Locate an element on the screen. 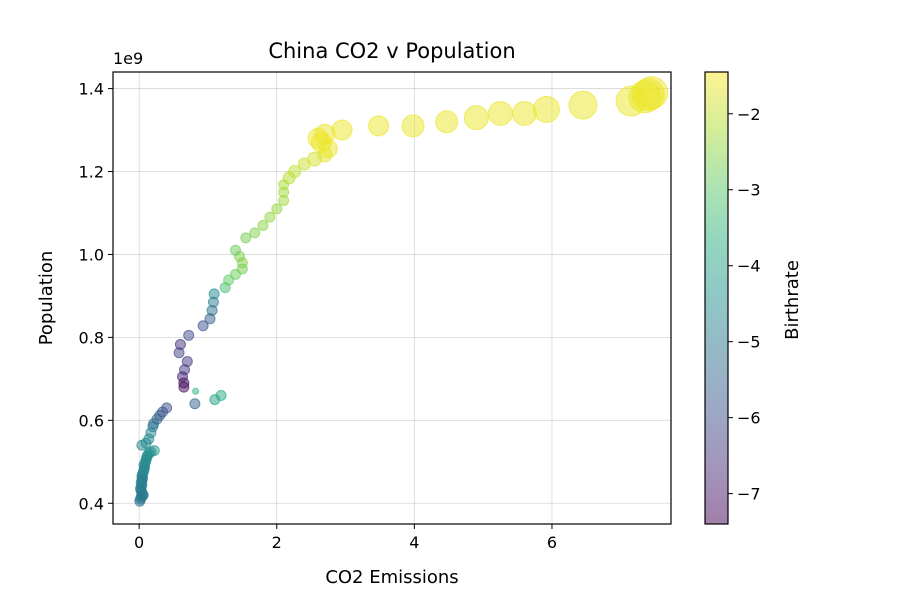 Image resolution: width=900 pixels, height=600 pixels. colorbar is located at coordinates (716, 298).